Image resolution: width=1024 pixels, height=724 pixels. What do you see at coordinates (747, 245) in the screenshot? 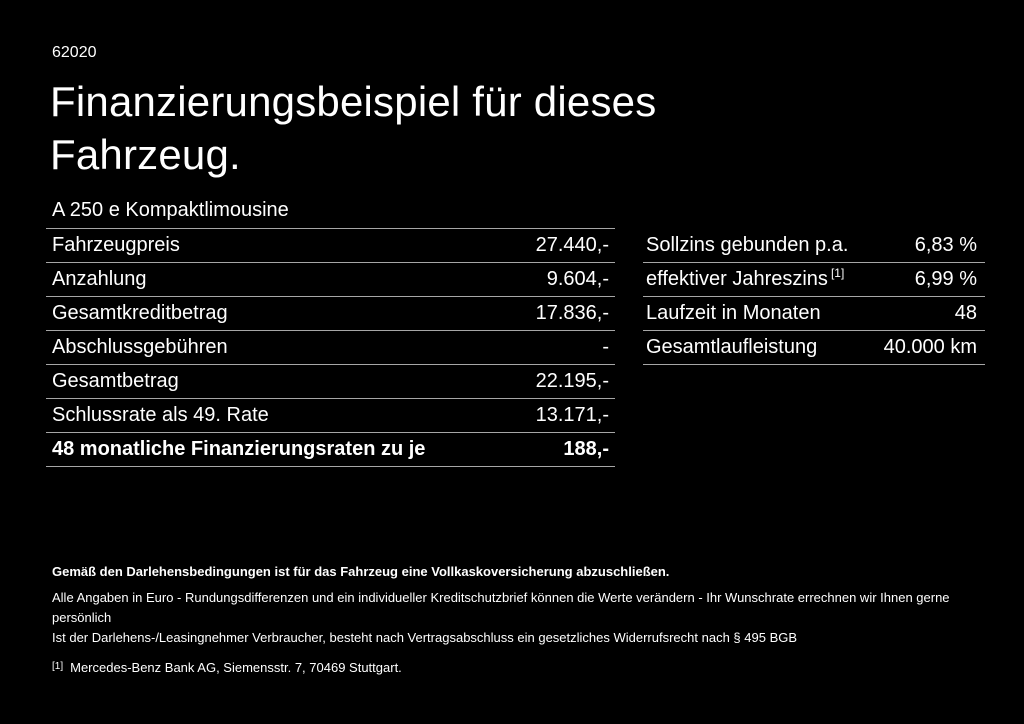
I see `row-label: Sollzins gebunden p.a.` at bounding box center [747, 245].